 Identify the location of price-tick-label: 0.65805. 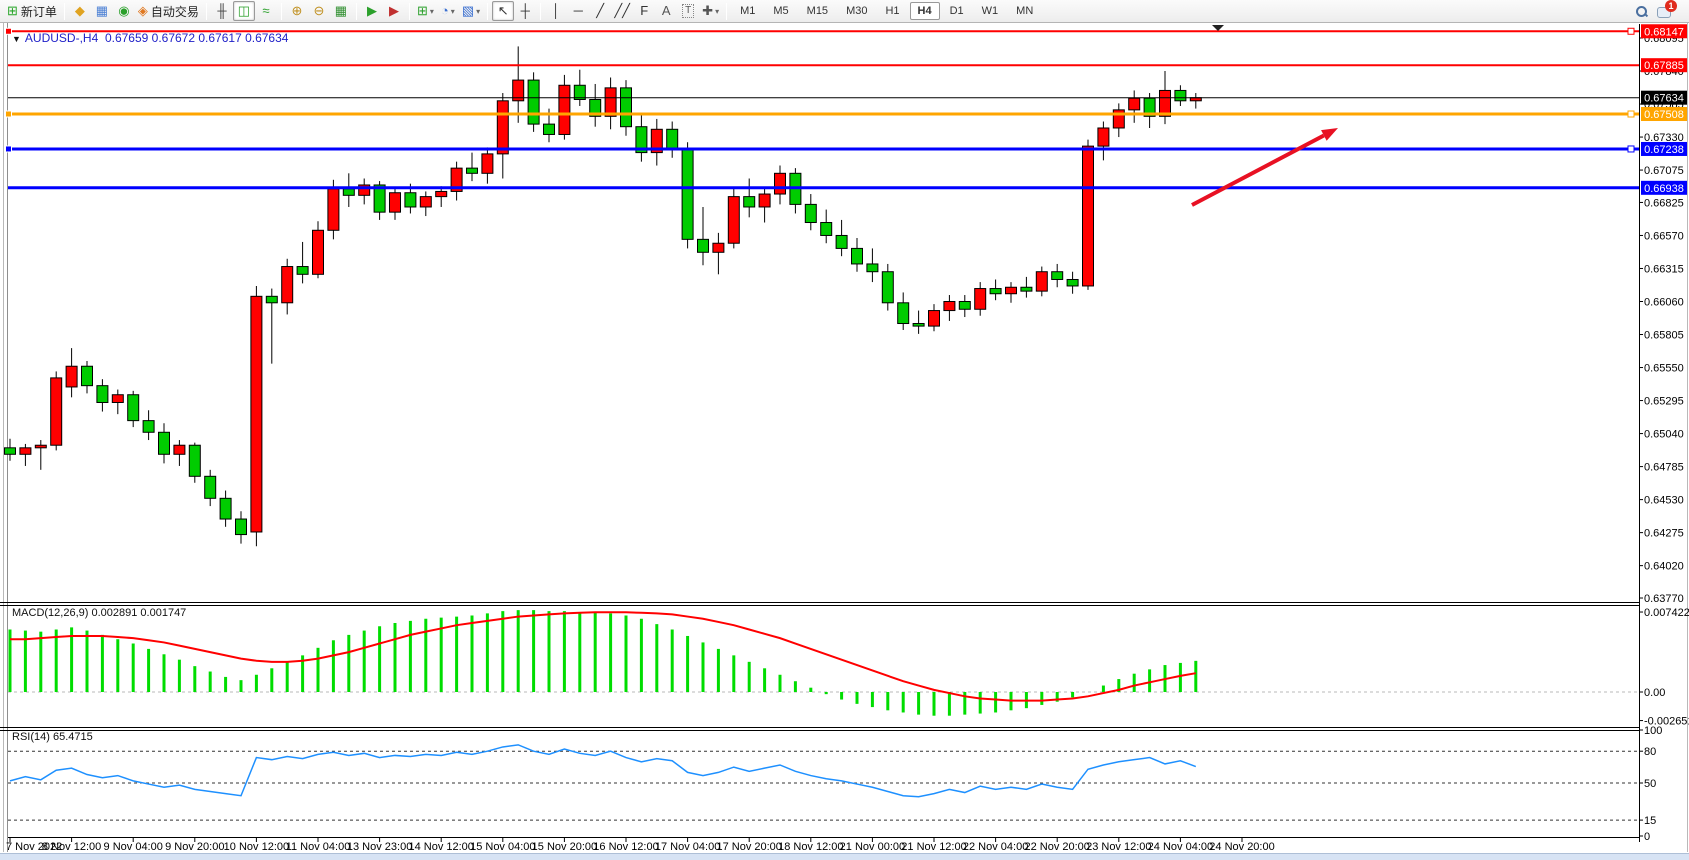
(1664, 336).